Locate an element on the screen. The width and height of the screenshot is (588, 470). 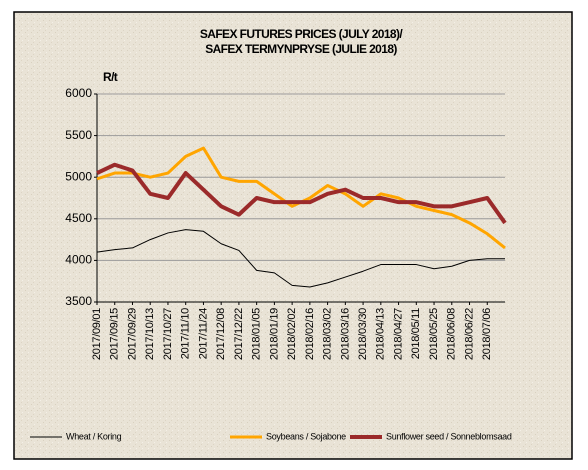
chart-title: SAFEX TERMYNPRYSE (JULIE 2018) is located at coordinates (301, 49).